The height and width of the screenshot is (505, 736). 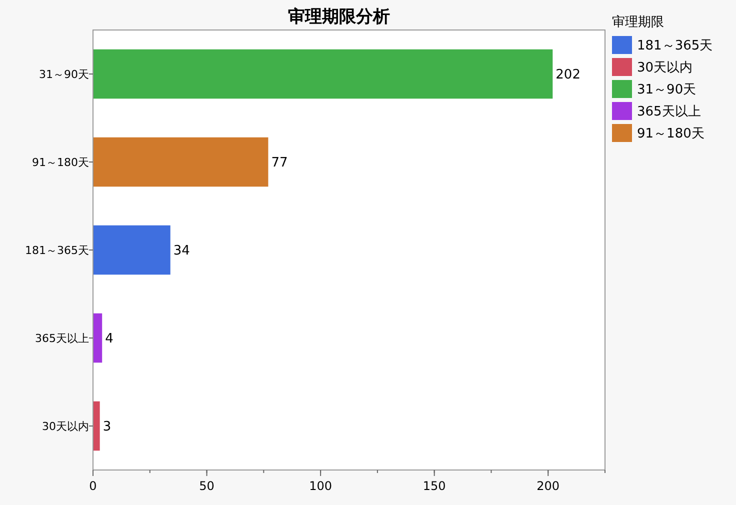 What do you see at coordinates (181, 251) in the screenshot?
I see `data-label: 34` at bounding box center [181, 251].